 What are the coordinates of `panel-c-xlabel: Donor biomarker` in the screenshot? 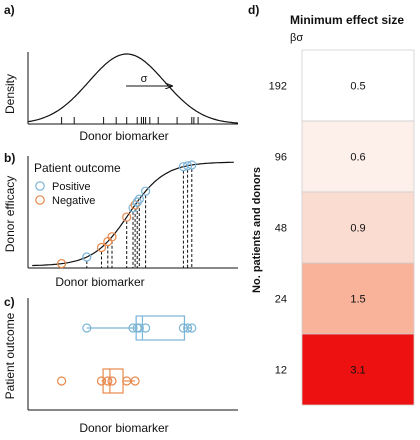 It's located at (123, 428).